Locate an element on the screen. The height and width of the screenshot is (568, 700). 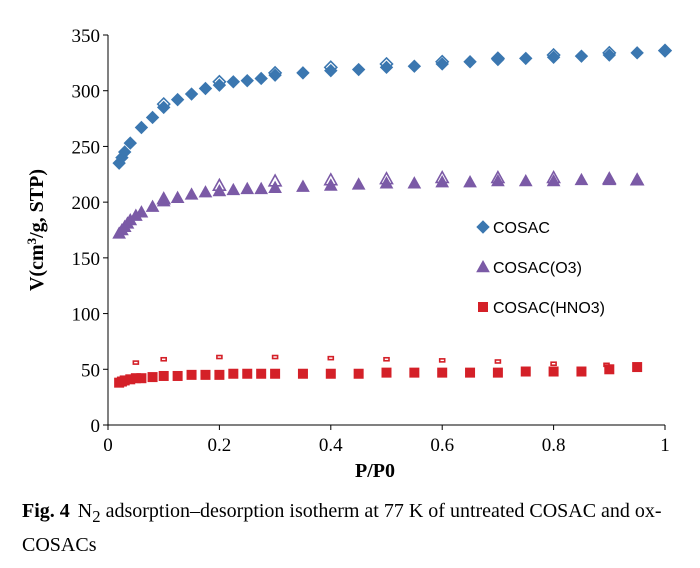
x-tick-label: 0.6 is located at coordinates (442, 445).